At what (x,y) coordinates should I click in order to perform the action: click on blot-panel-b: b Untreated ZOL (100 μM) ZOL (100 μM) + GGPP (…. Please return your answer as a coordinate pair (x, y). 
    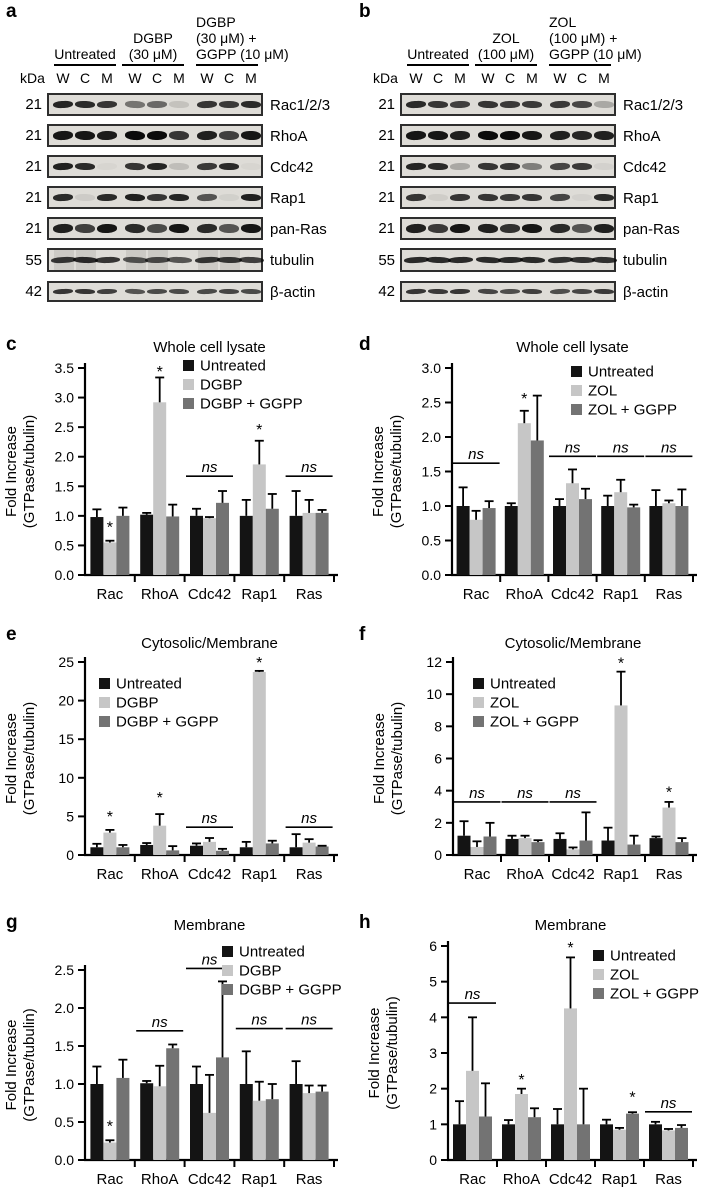
    Looking at the image, I should click on (529, 165).